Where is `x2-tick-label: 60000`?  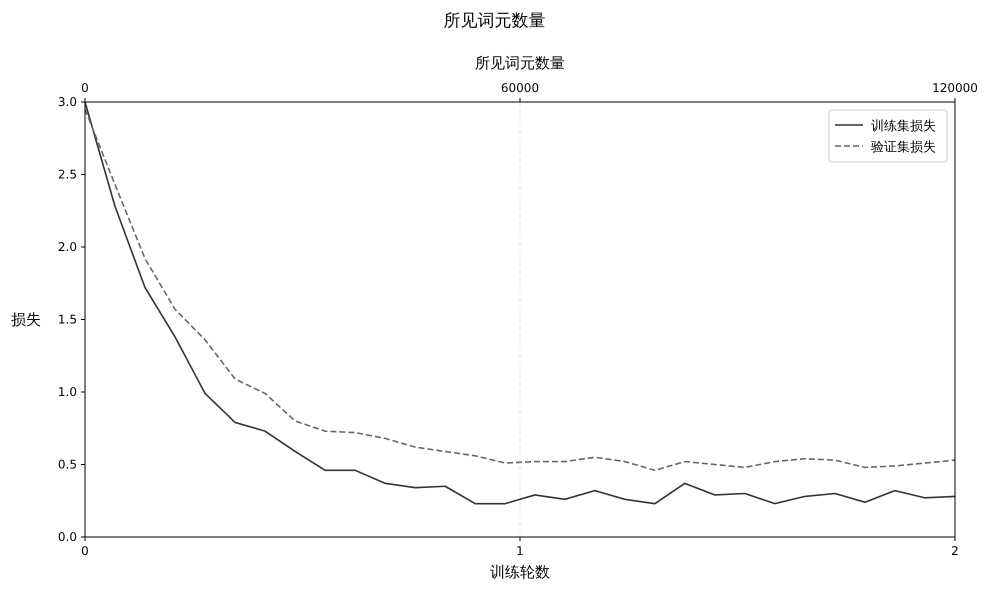 x2-tick-label: 60000 is located at coordinates (520, 88).